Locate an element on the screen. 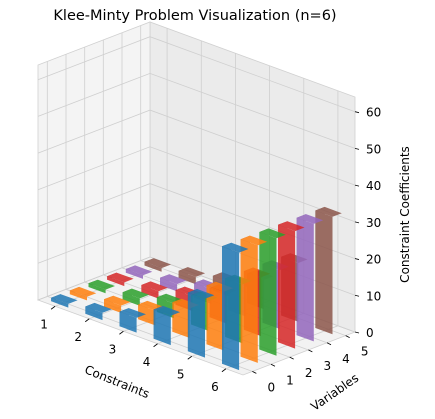  bar-c3-v0 is located at coordinates (132, 320).